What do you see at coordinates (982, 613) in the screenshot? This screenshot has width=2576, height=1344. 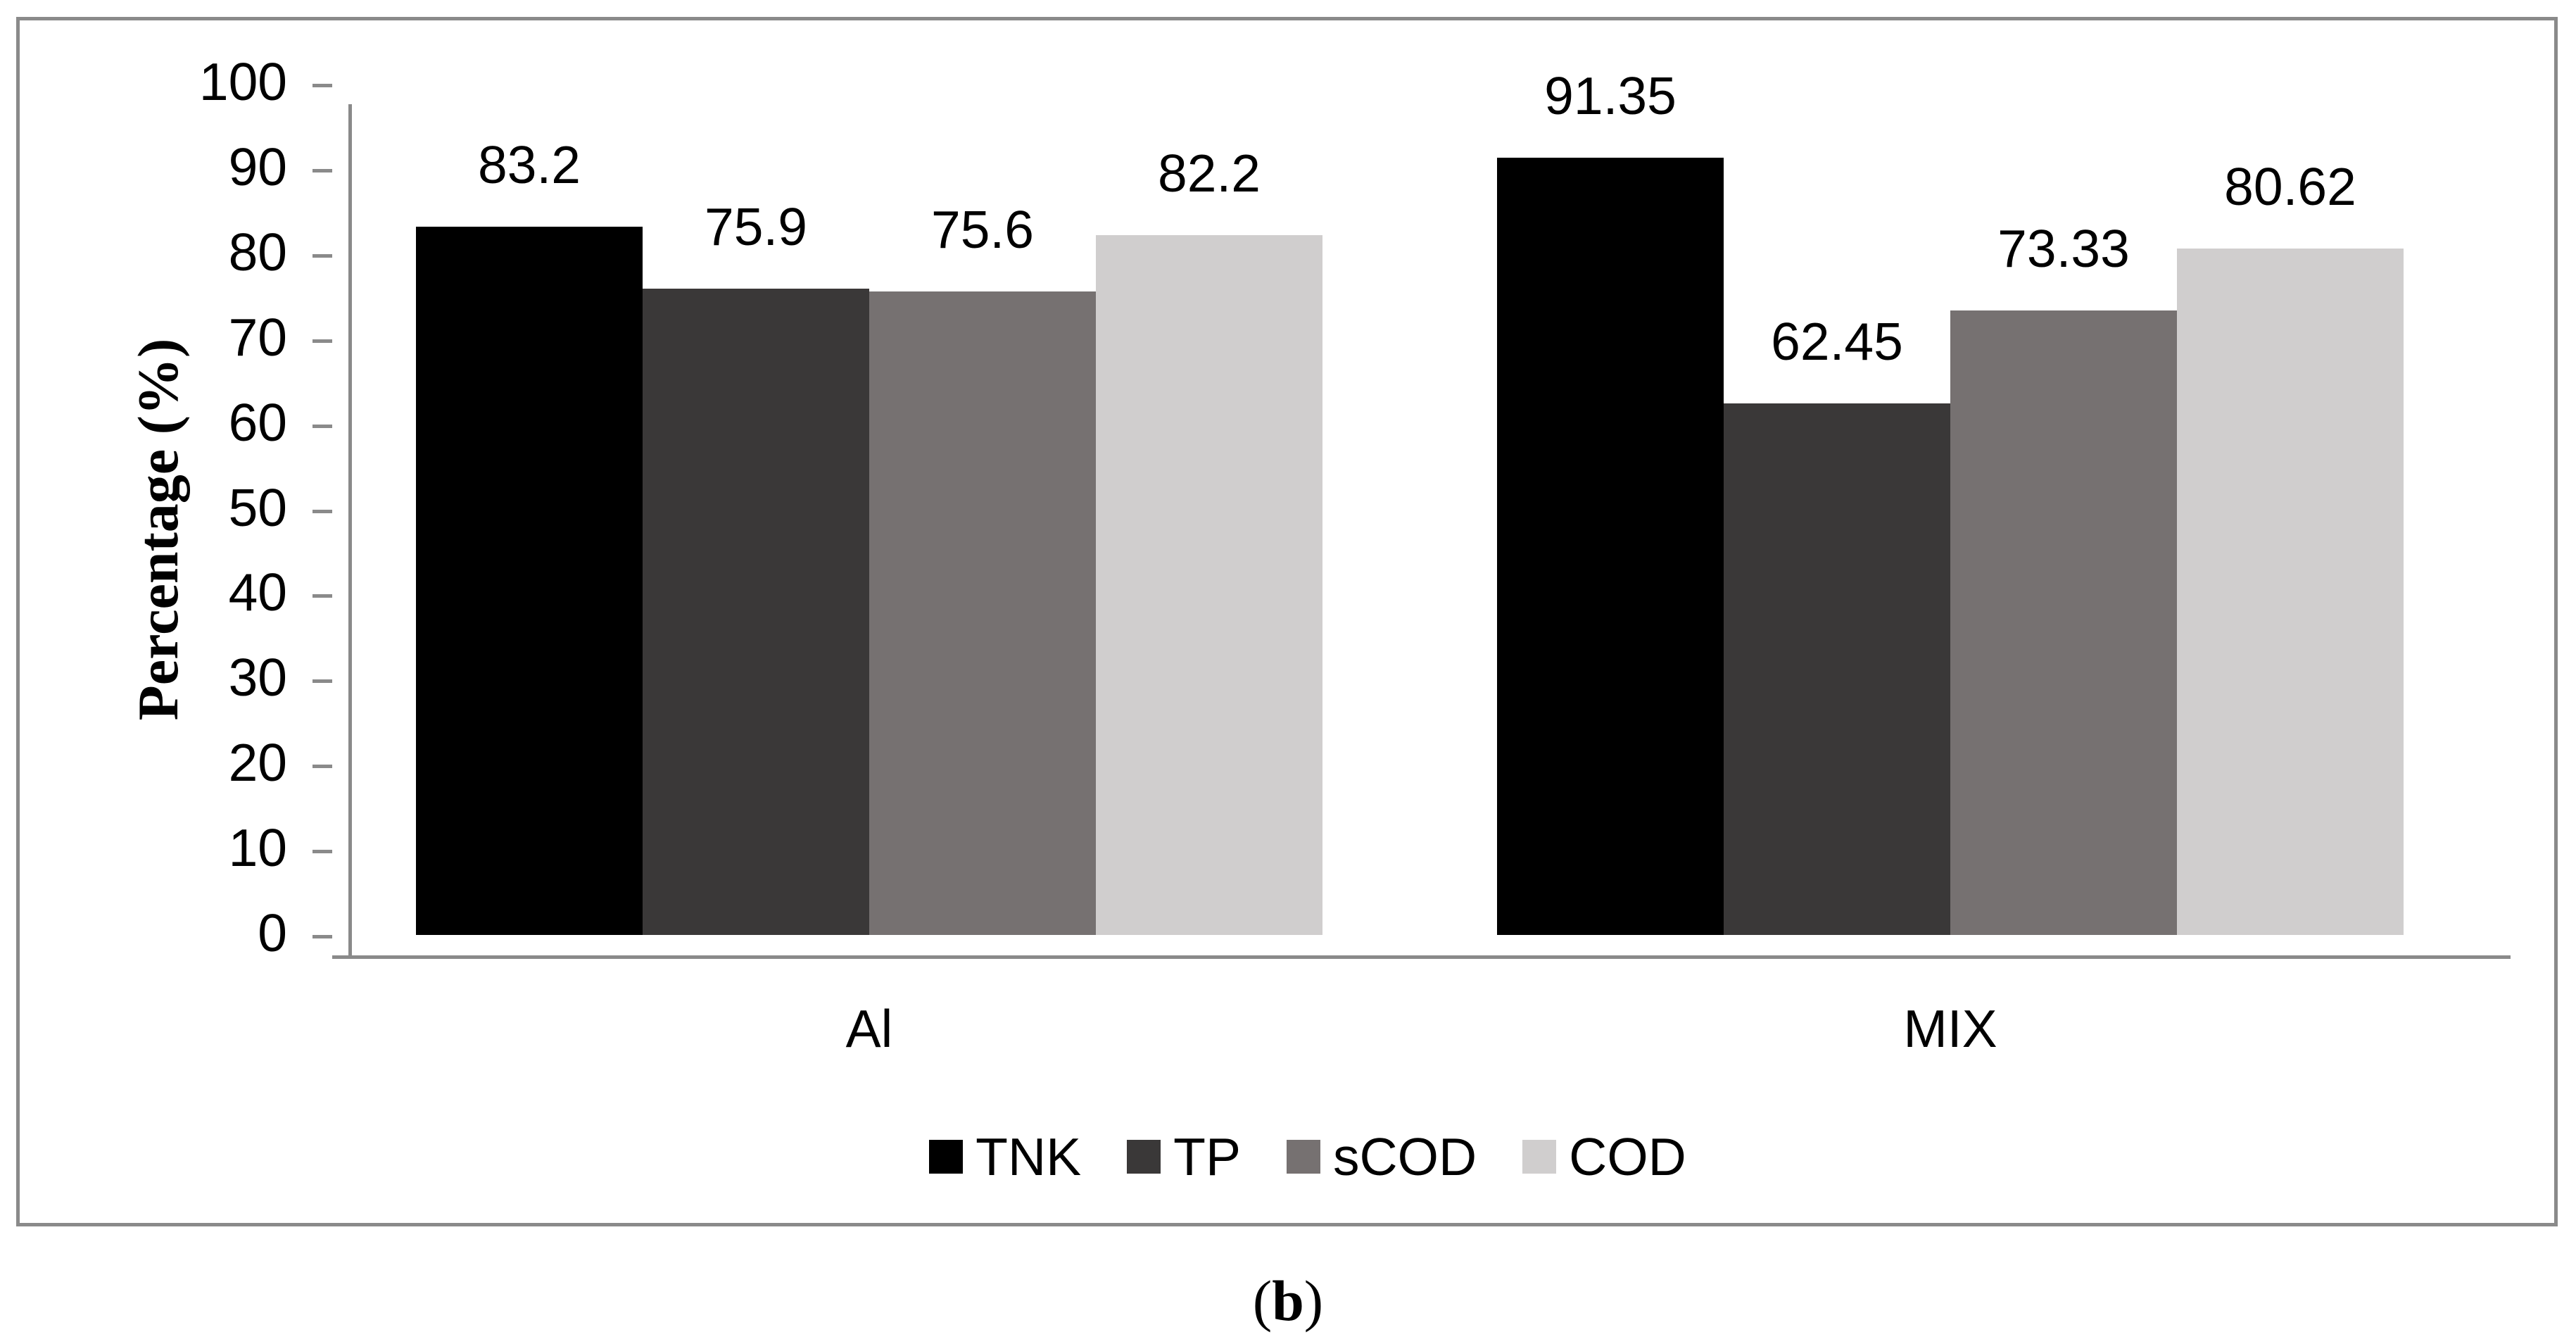 I see `bar-Al-sCOD` at bounding box center [982, 613].